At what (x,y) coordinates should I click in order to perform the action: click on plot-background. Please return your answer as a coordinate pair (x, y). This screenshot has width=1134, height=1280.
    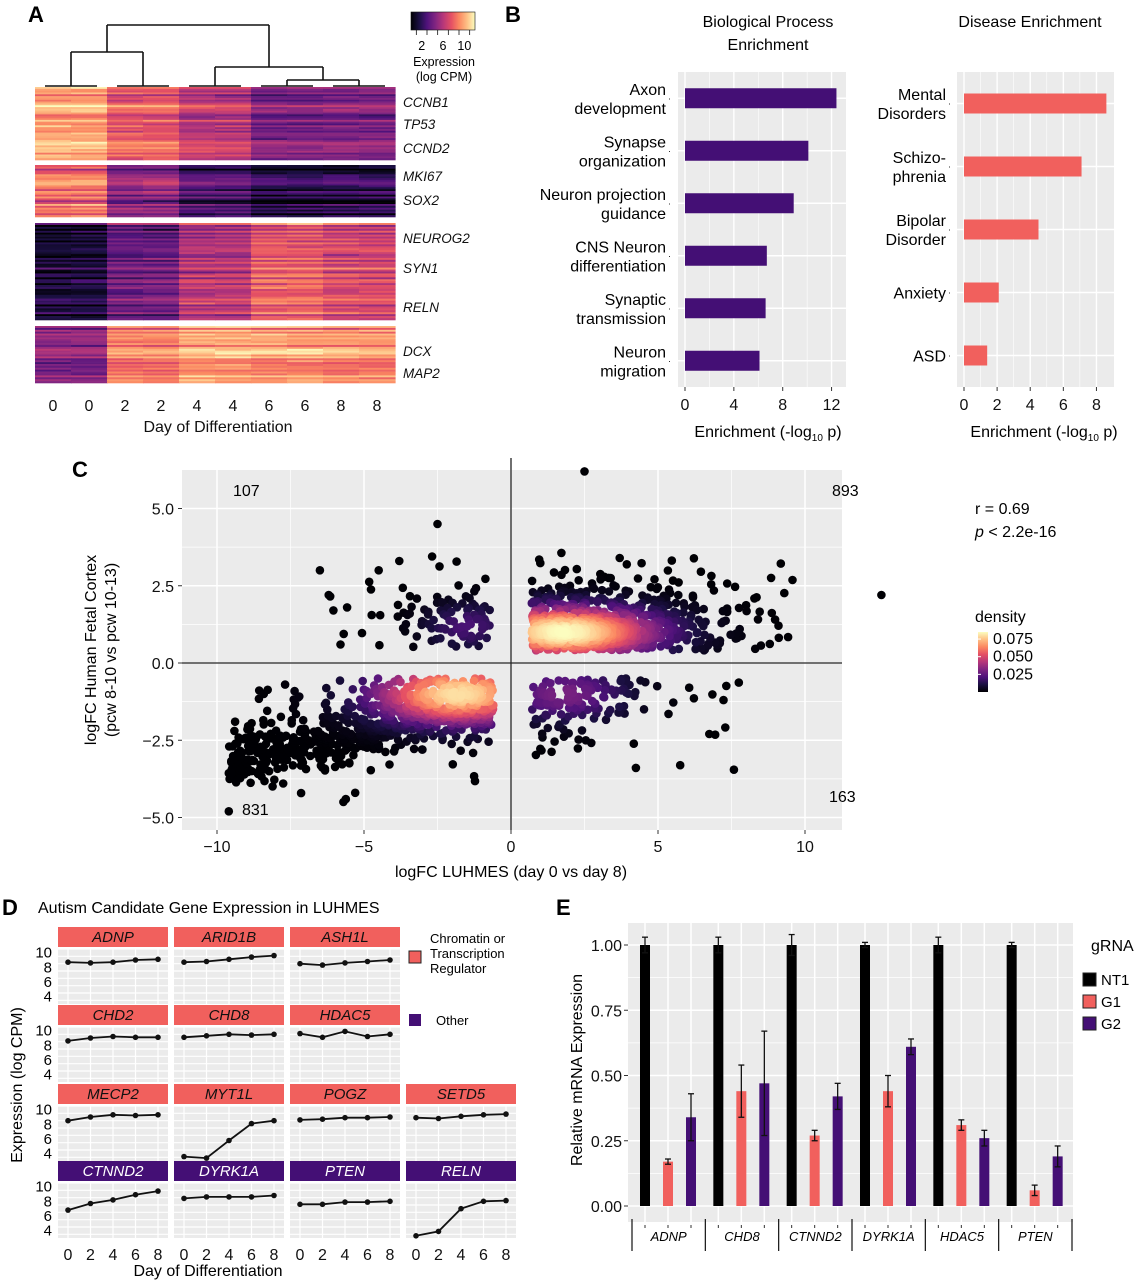
    Looking at the image, I should click on (762, 229).